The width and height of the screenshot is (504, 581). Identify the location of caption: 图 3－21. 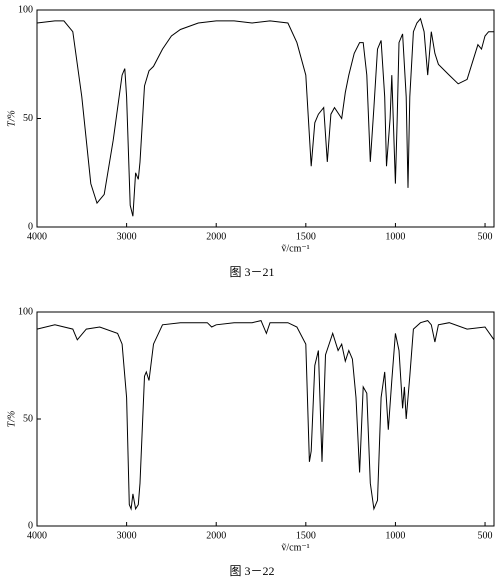
(251, 272).